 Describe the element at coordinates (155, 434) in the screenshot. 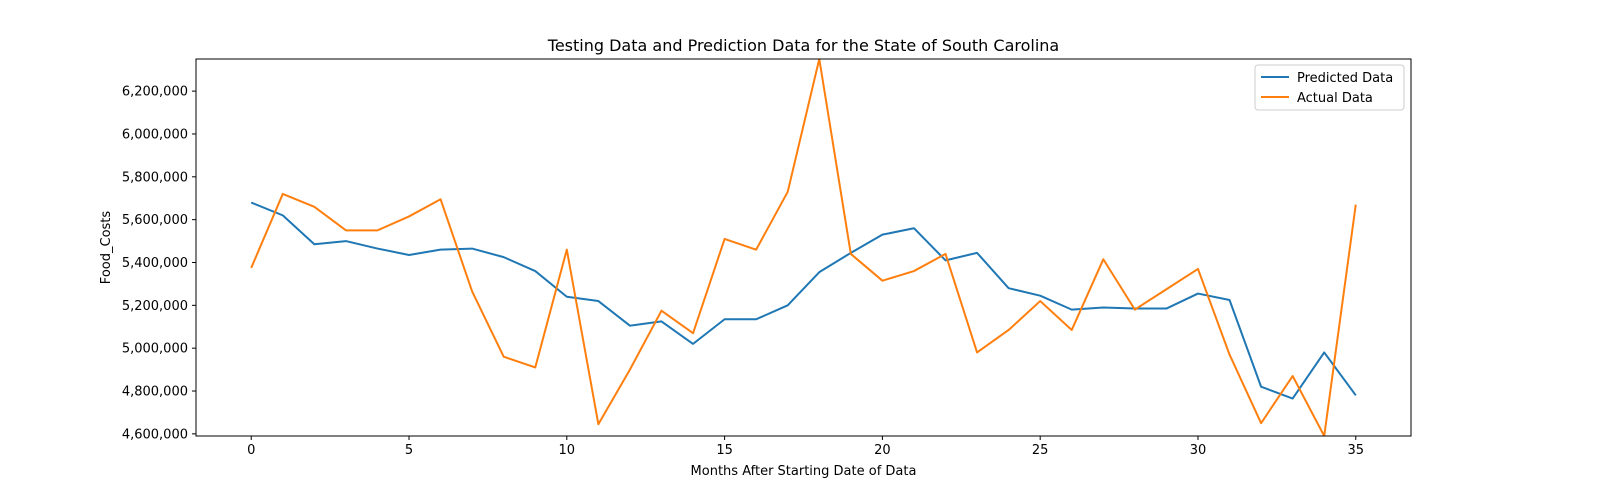

I see `y-tick-label: 4,600,000` at that location.